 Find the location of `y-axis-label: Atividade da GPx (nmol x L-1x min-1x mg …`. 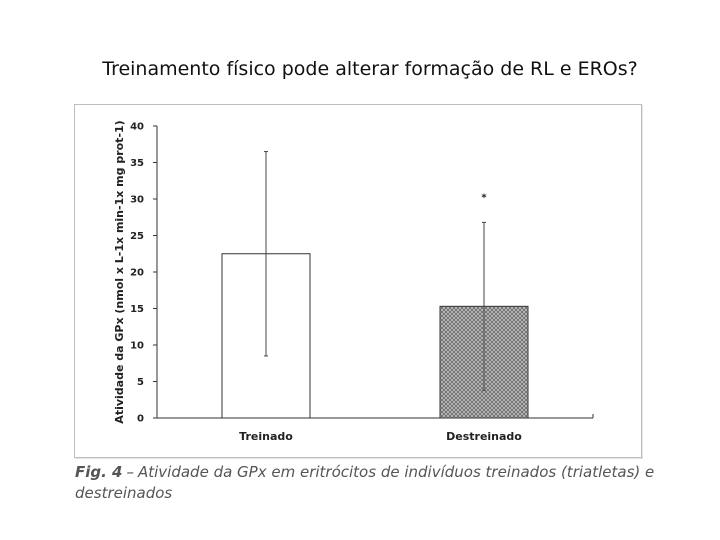

y-axis-label: Atividade da GPx (nmol x L-1x min-1x mg … is located at coordinates (119, 271).